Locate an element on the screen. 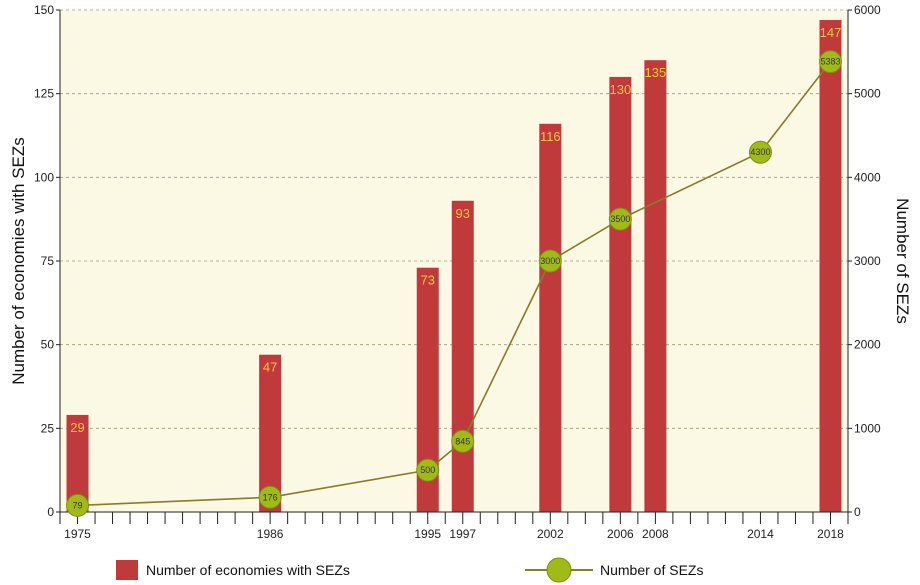  bar-value-label: 93 is located at coordinates (463, 213).